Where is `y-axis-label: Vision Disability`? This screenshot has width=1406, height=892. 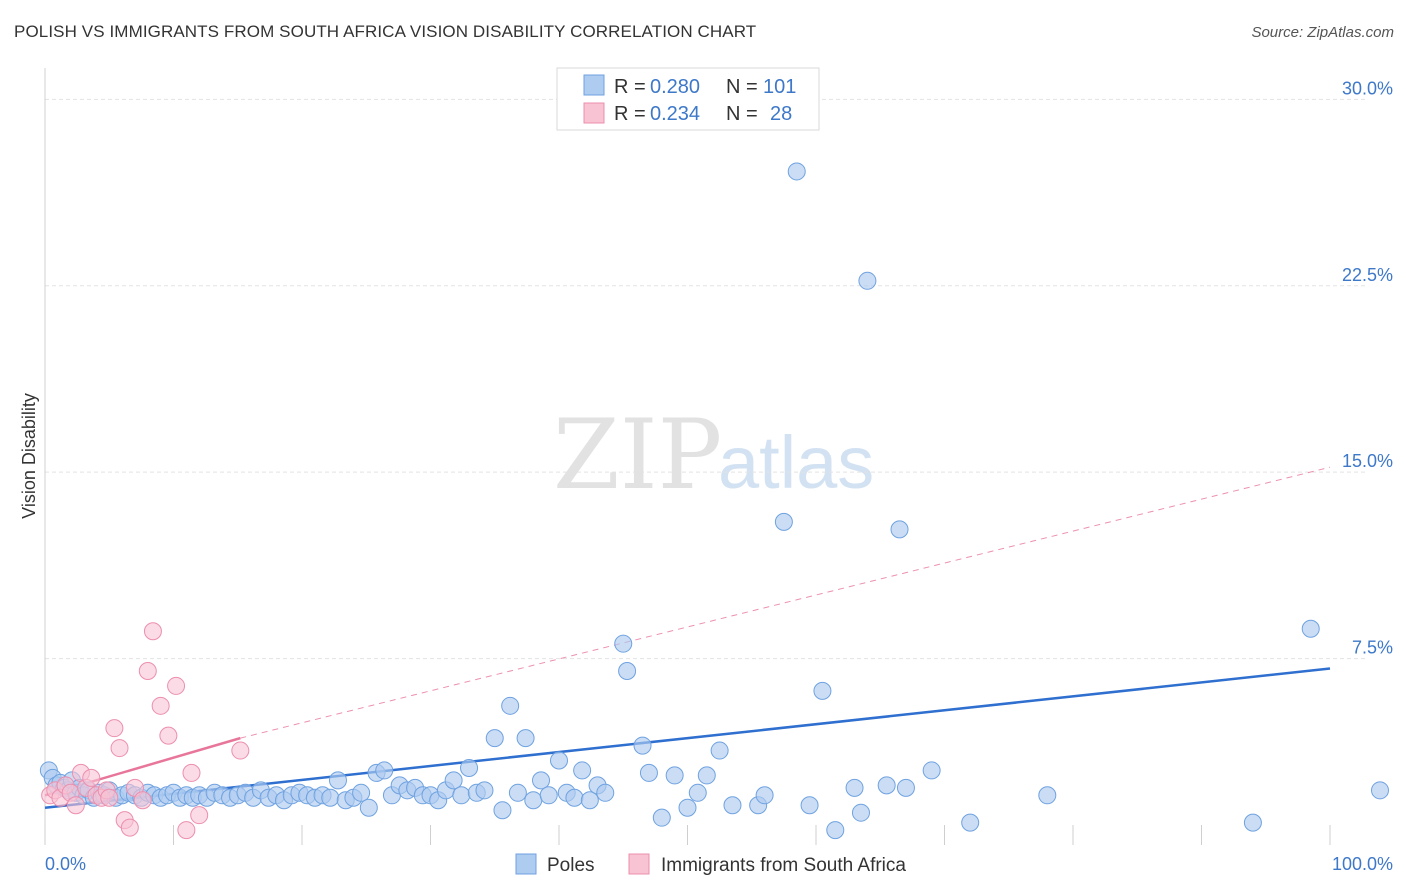
y-axis-label: Vision Disability is located at coordinates (29, 456).